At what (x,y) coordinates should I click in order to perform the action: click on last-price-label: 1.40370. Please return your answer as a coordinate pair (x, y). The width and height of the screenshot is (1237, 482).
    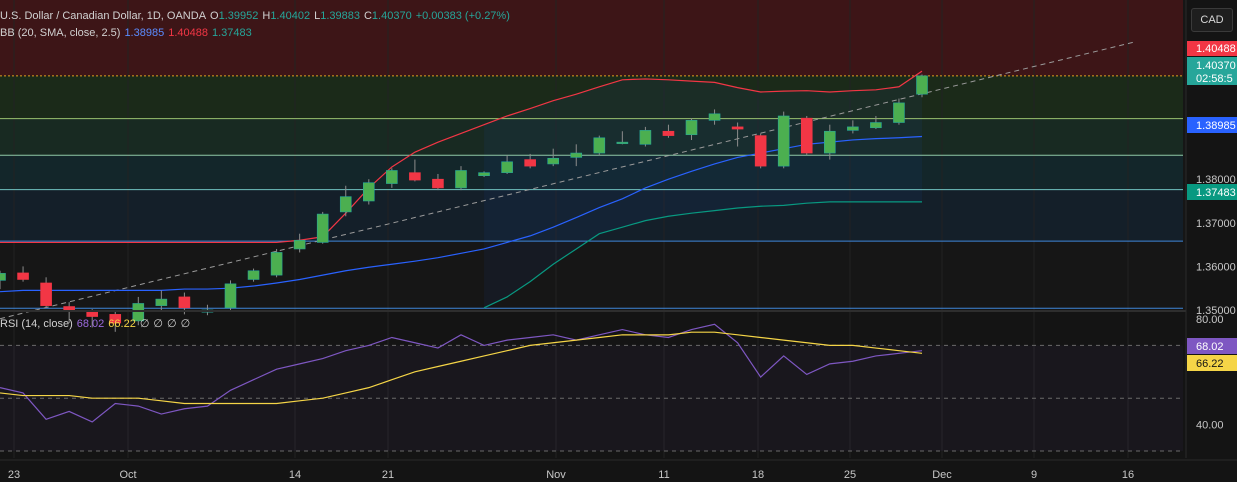
    Looking at the image, I should click on (1216, 66).